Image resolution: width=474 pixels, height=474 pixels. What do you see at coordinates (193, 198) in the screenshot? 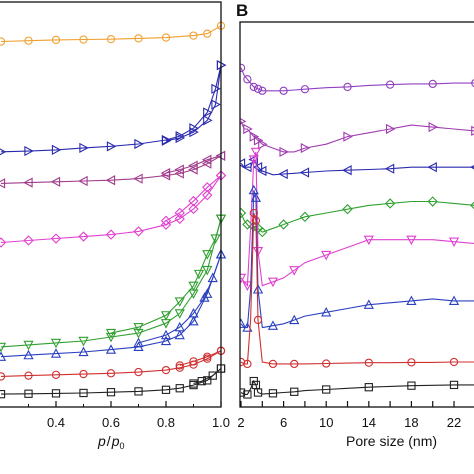
I see `desorption-branch-line` at bounding box center [193, 198].